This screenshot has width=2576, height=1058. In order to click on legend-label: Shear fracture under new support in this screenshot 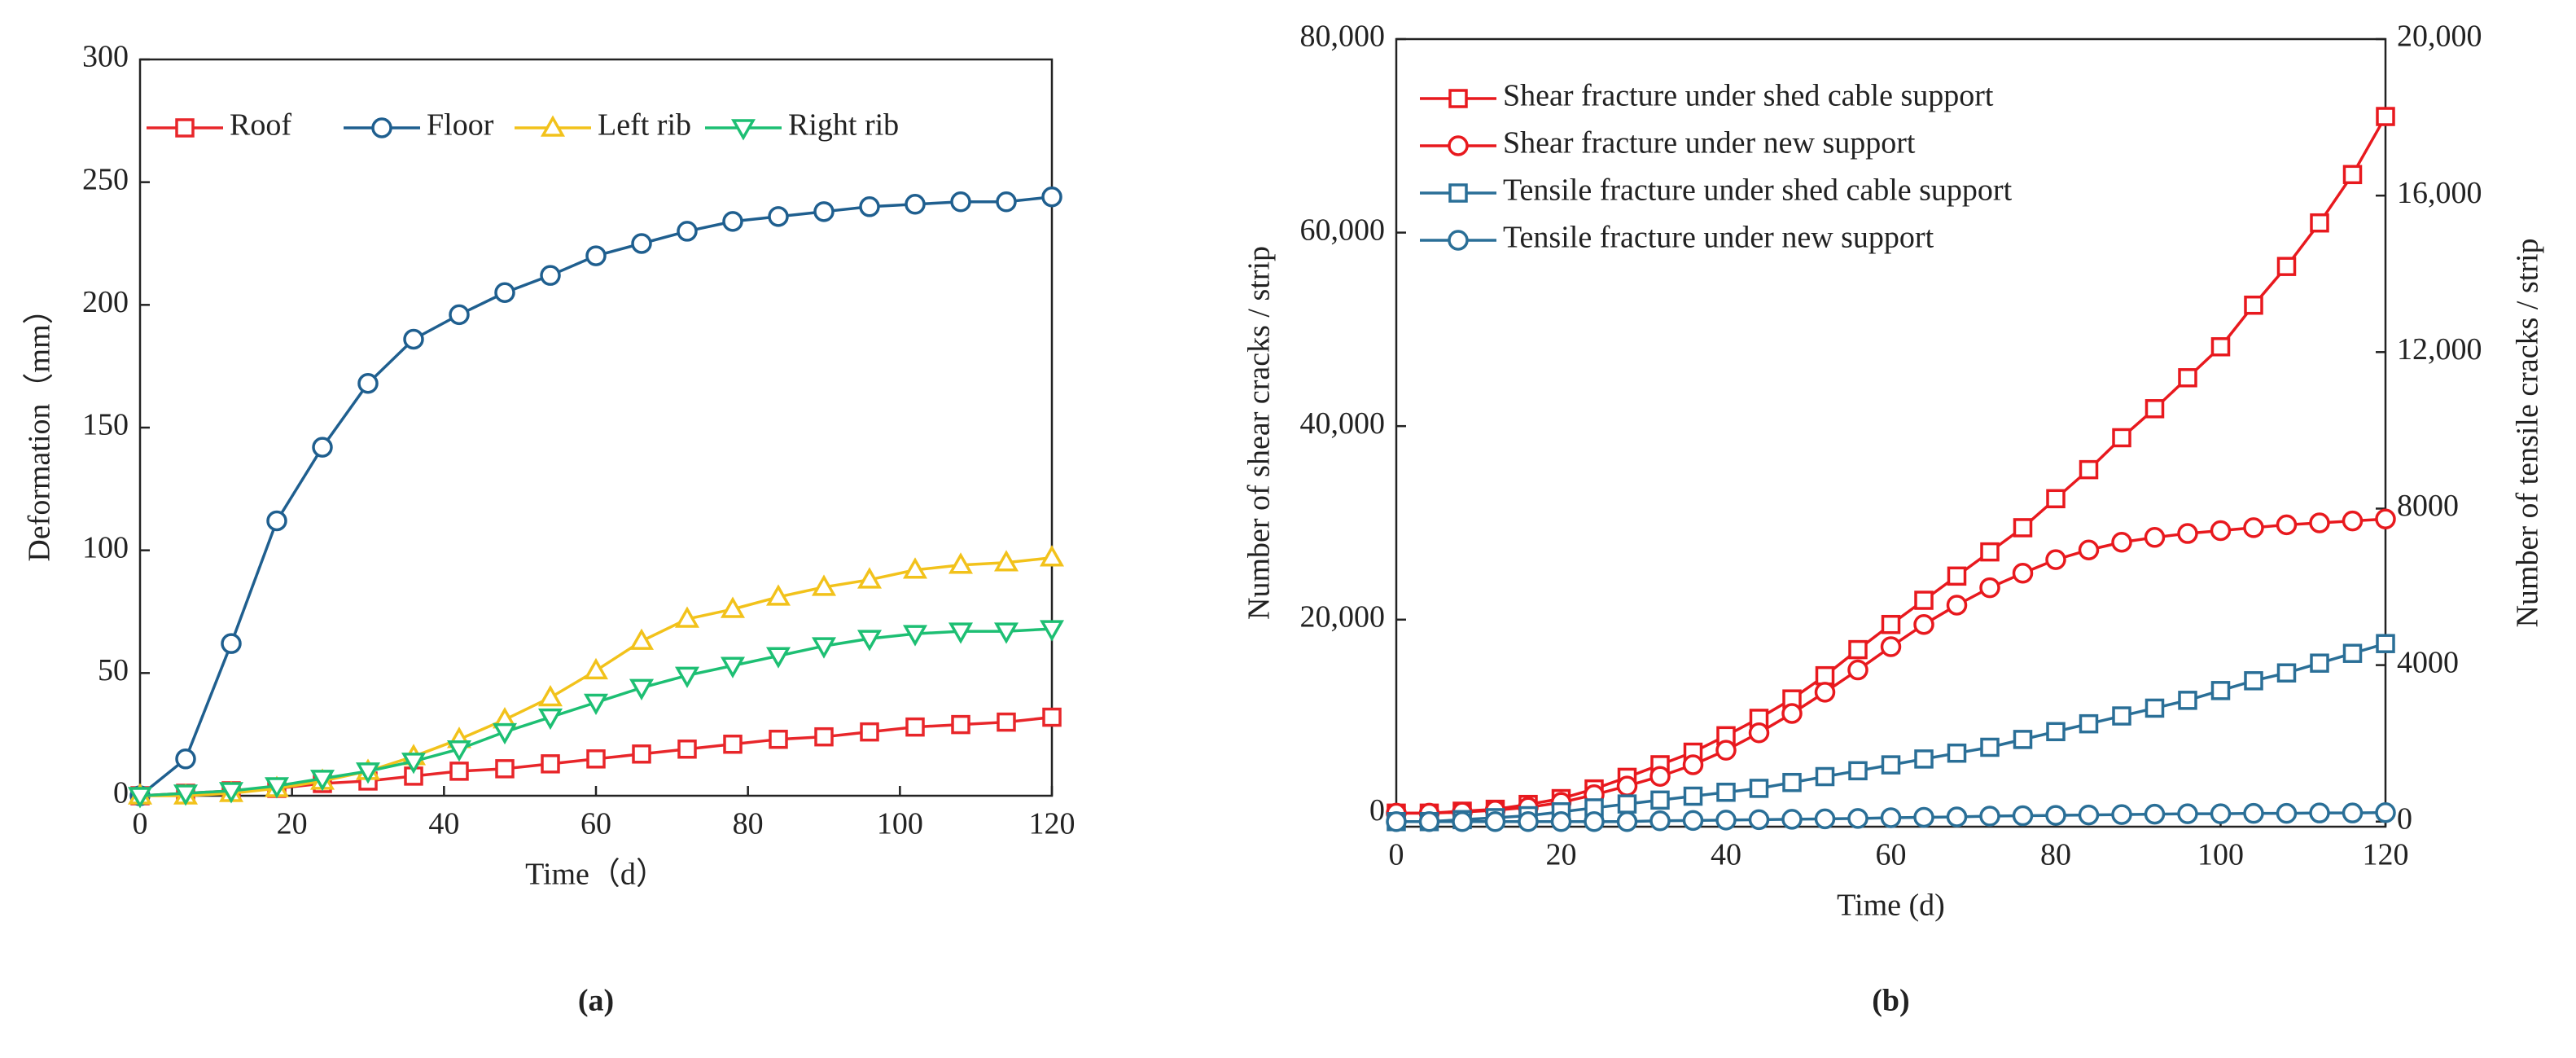, I will do `click(1709, 143)`.